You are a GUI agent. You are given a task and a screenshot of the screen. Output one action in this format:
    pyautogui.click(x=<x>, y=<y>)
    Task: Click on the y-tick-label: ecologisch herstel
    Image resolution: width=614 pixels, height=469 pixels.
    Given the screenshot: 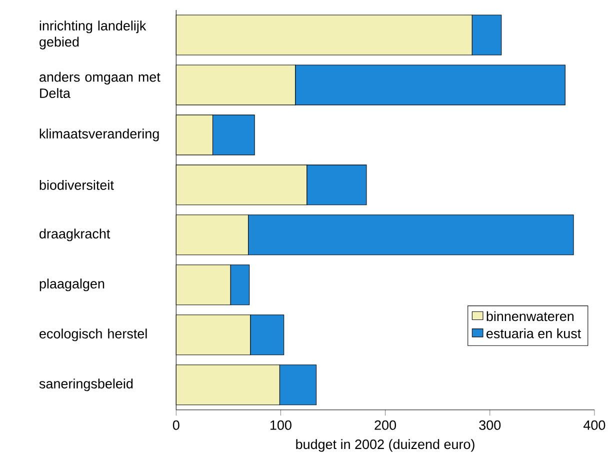 What is the action you would take?
    pyautogui.click(x=93, y=335)
    